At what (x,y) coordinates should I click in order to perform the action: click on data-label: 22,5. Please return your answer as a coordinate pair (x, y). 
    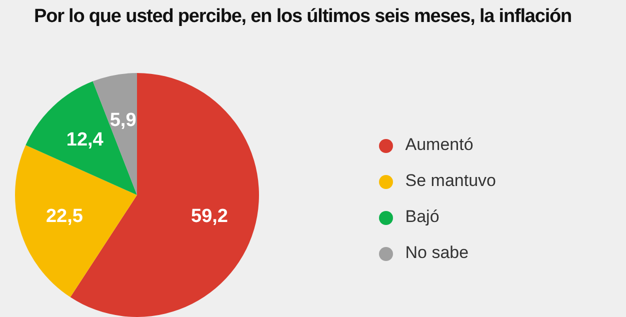
    Looking at the image, I should click on (65, 216).